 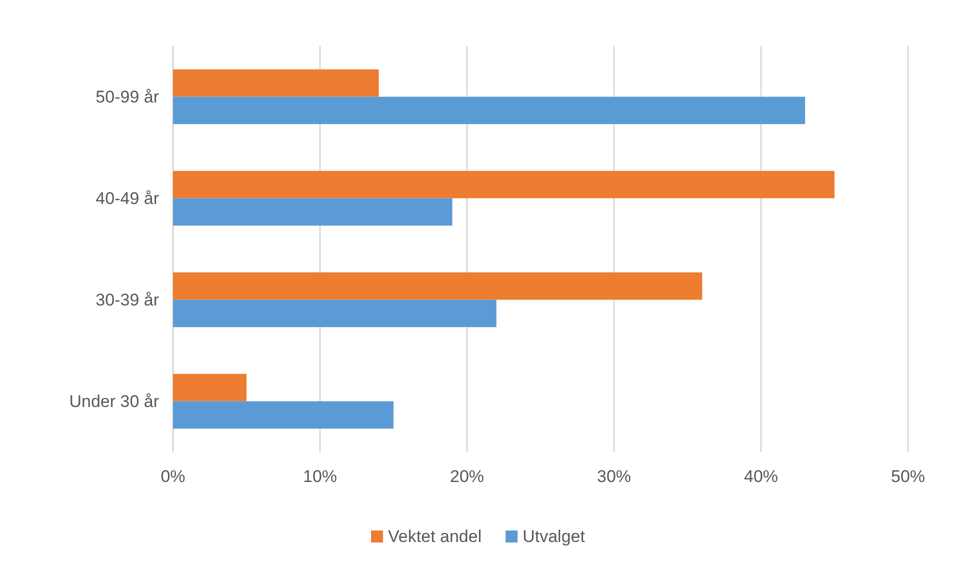 What do you see at coordinates (128, 300) in the screenshot?
I see `y-tick-label: 30-39 år` at bounding box center [128, 300].